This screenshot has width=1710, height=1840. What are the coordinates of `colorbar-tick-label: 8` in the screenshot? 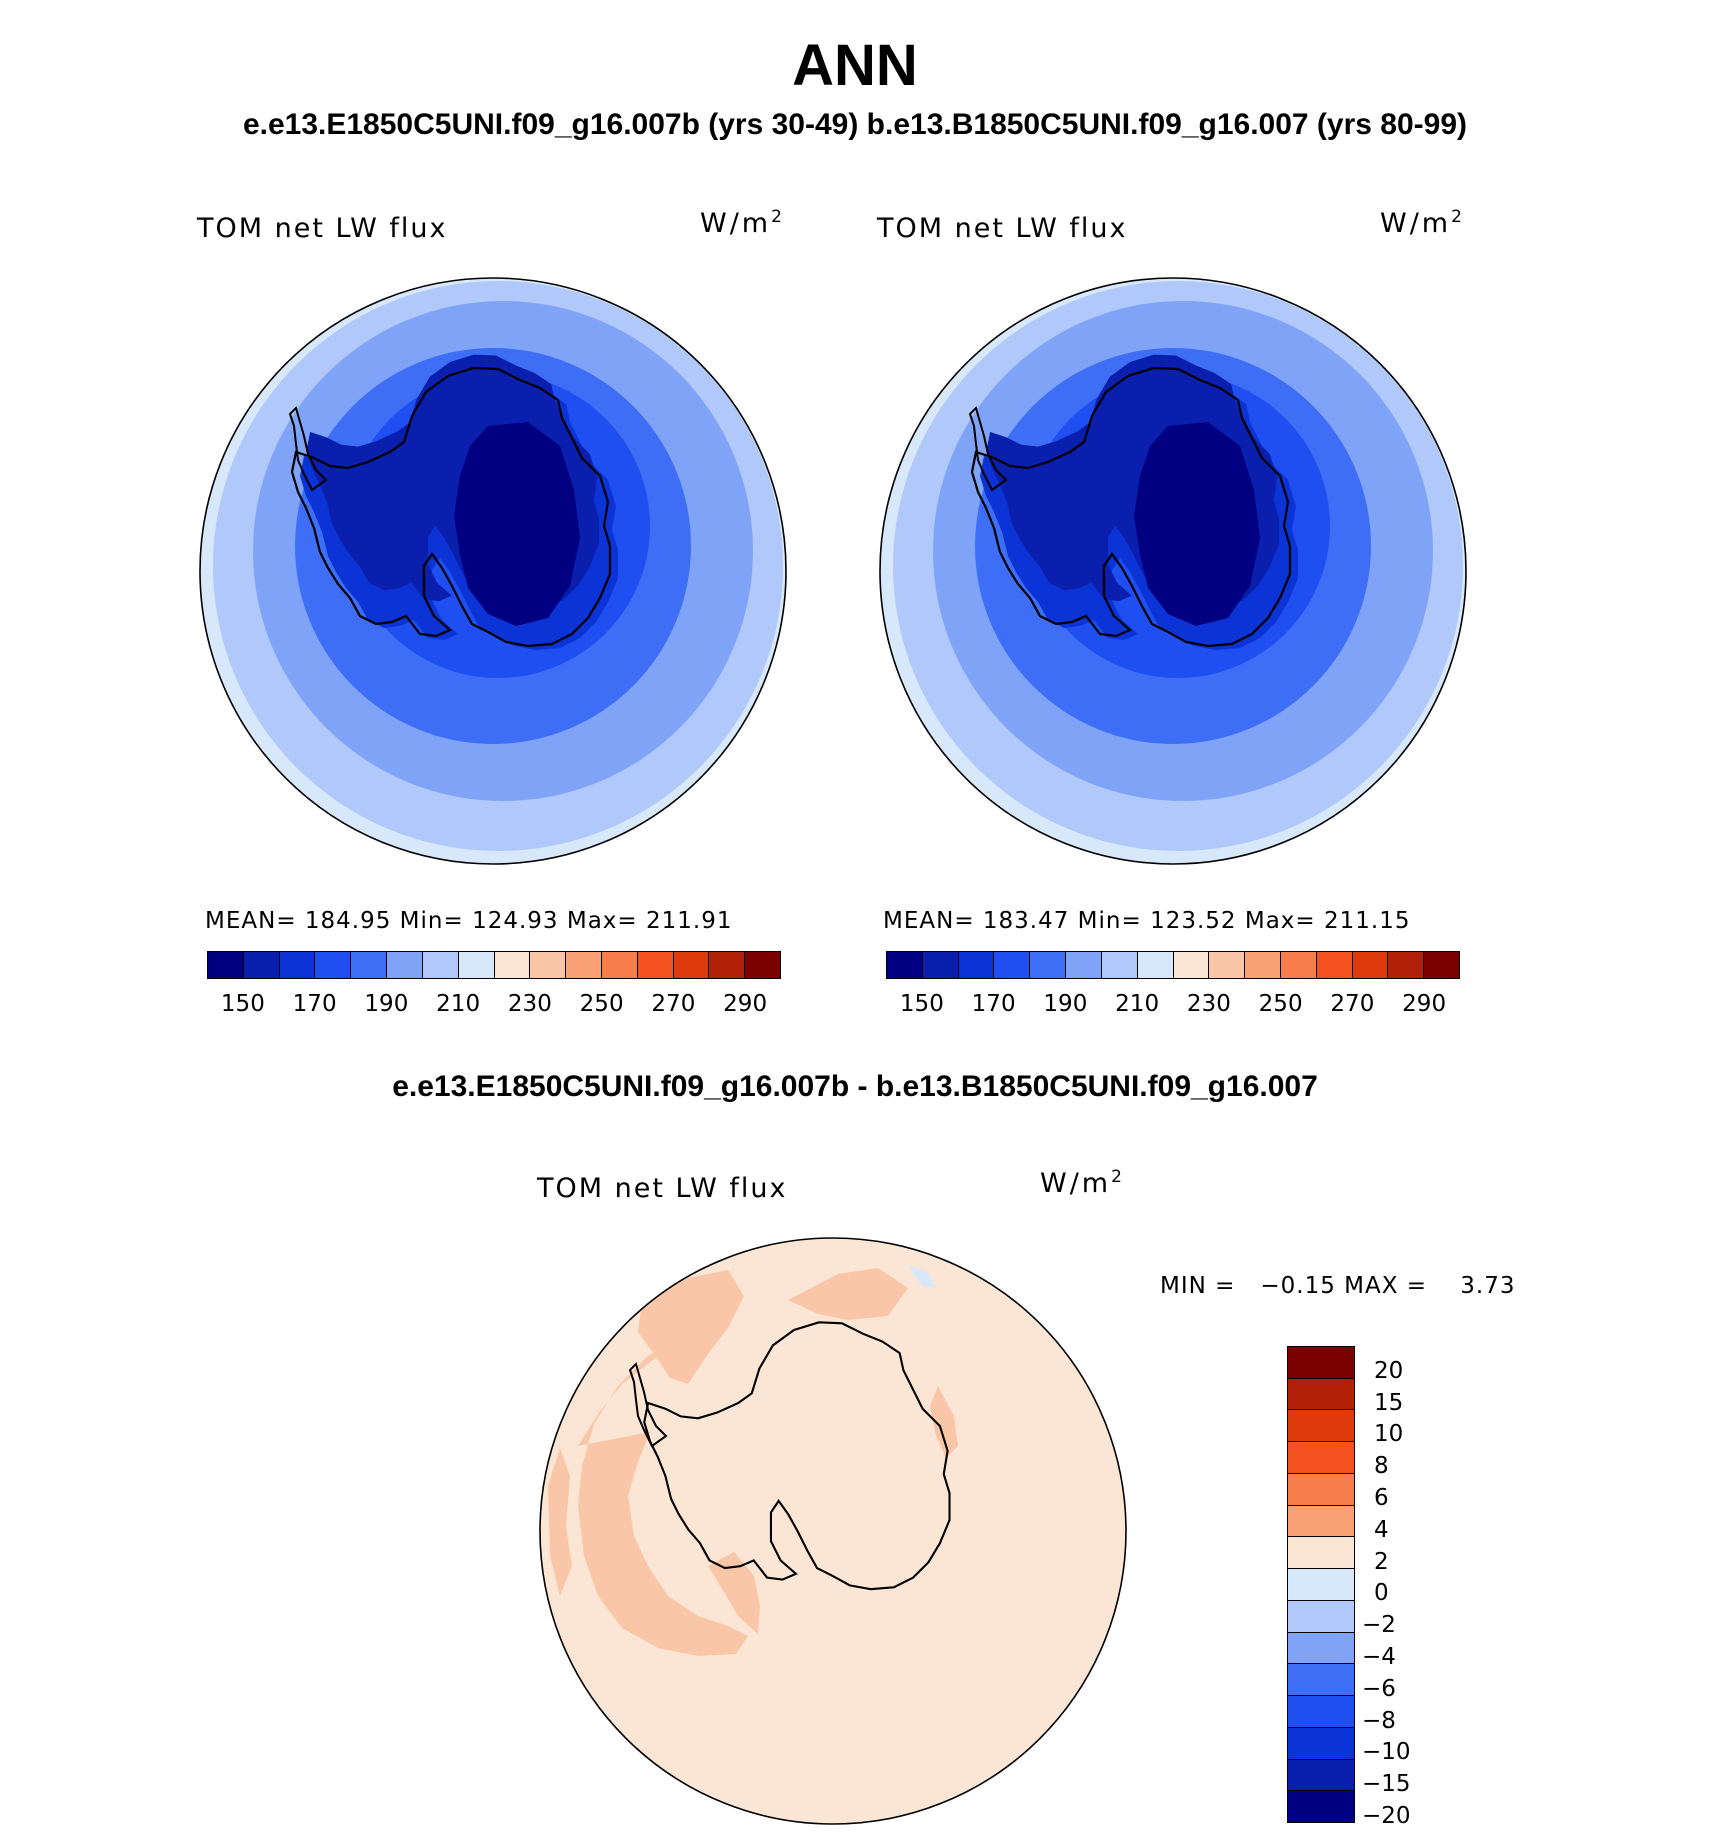 It's located at (1381, 1466).